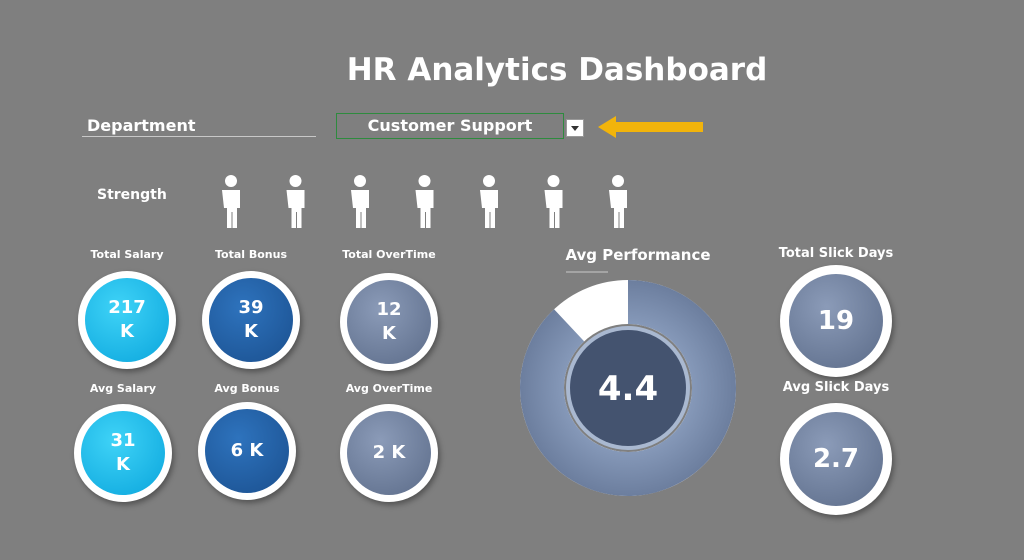 The width and height of the screenshot is (1024, 560). What do you see at coordinates (141, 125) in the screenshot?
I see `filter-label: Department` at bounding box center [141, 125].